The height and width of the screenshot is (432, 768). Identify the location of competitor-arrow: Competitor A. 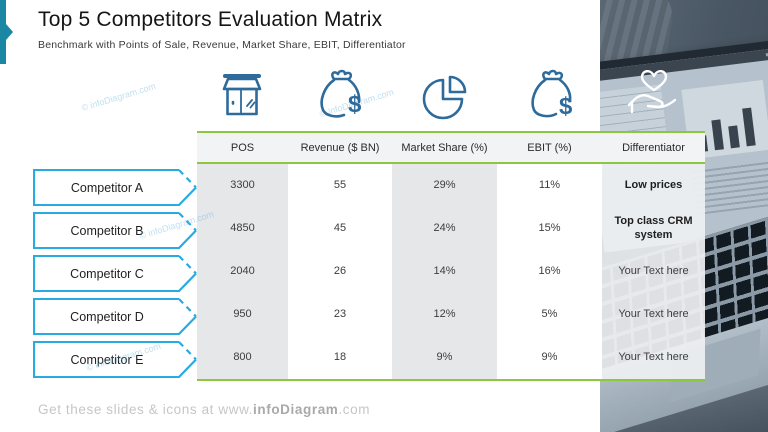
(115, 187).